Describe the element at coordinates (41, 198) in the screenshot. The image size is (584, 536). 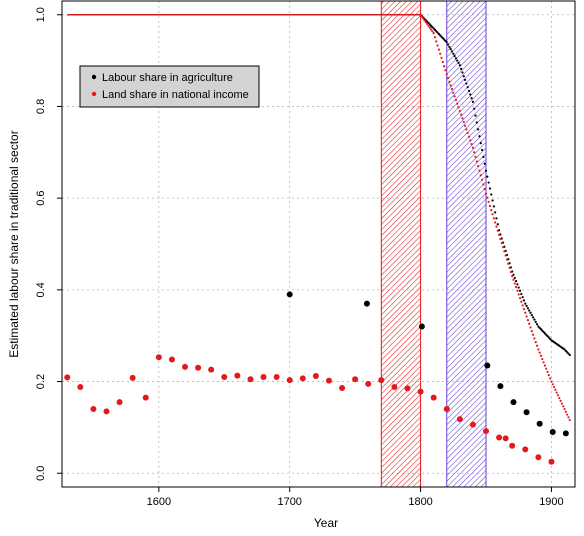
I see `y-tick-label: 0.6` at that location.